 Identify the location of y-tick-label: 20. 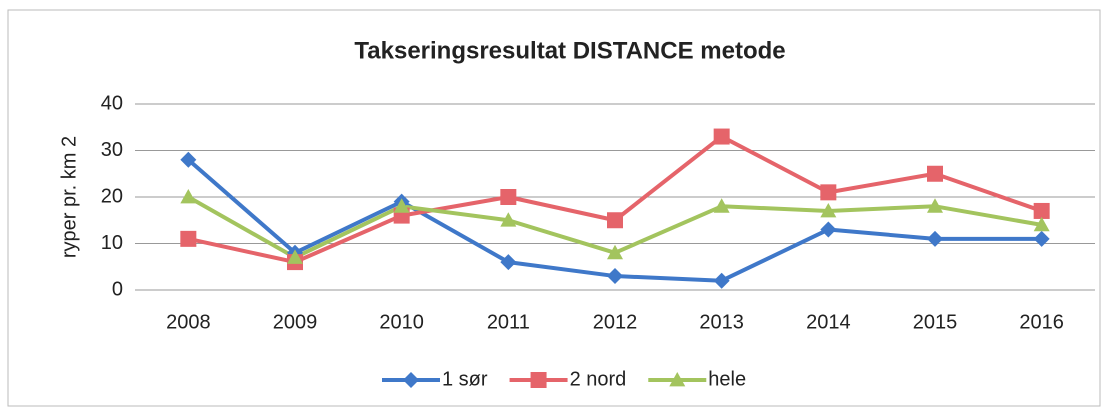
(112, 196).